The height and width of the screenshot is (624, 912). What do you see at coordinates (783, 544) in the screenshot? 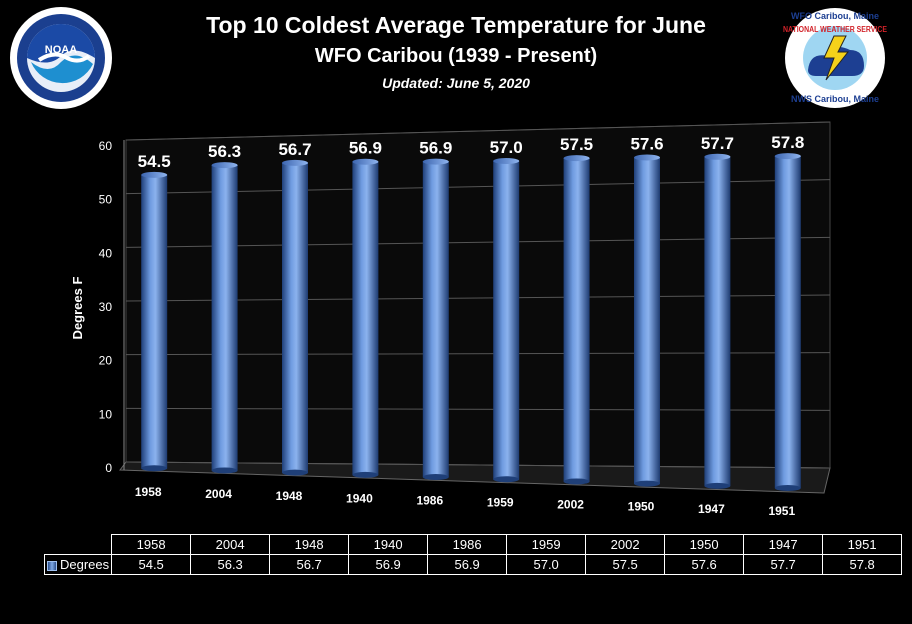
I see `table-header-cell: 1947` at bounding box center [783, 544].